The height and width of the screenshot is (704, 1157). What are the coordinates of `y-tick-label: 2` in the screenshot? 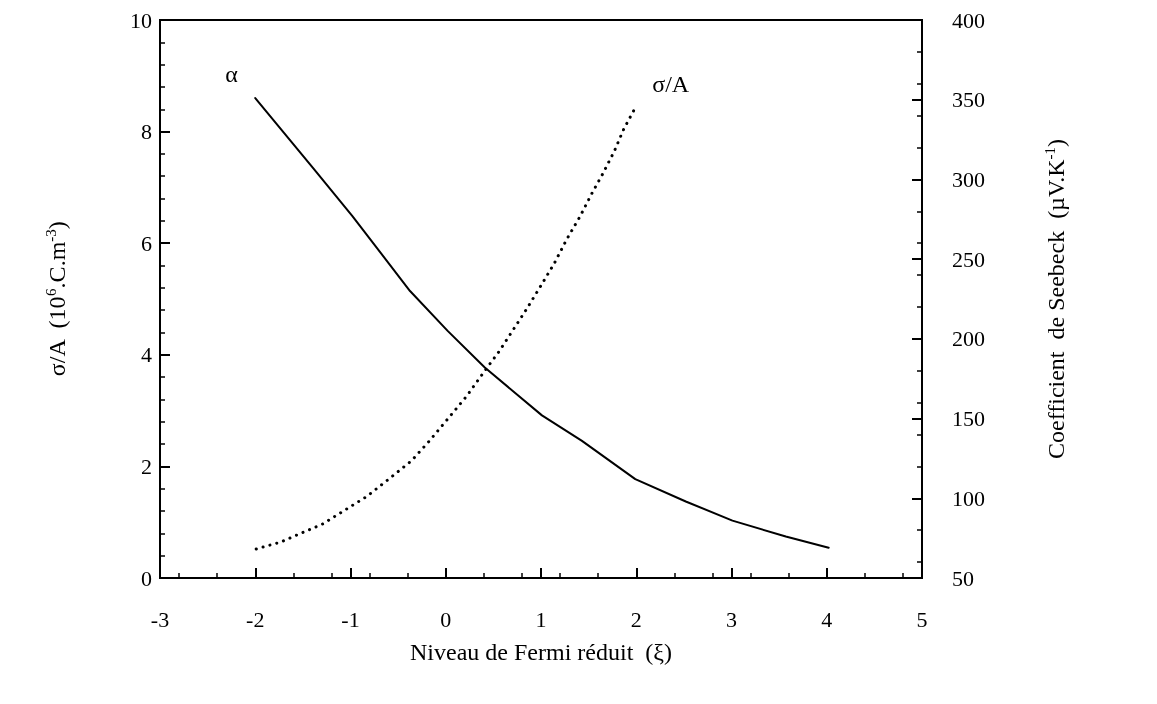 It's located at (146, 466).